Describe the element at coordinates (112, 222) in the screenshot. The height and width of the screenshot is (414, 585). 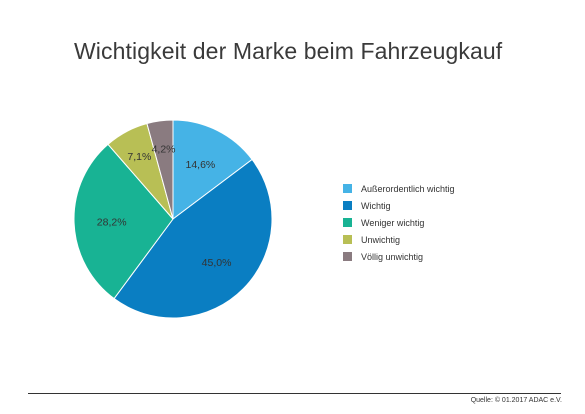
I see `data-label-weniger-wichtig: 28,2%` at that location.